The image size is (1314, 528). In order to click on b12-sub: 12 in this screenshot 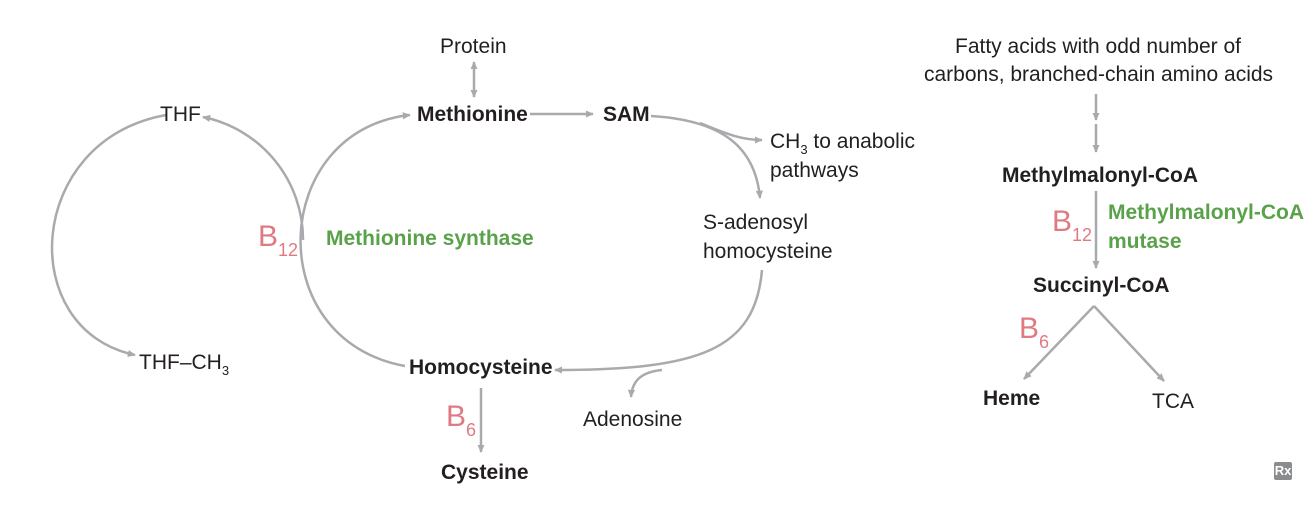, I will do `click(288, 250)`.